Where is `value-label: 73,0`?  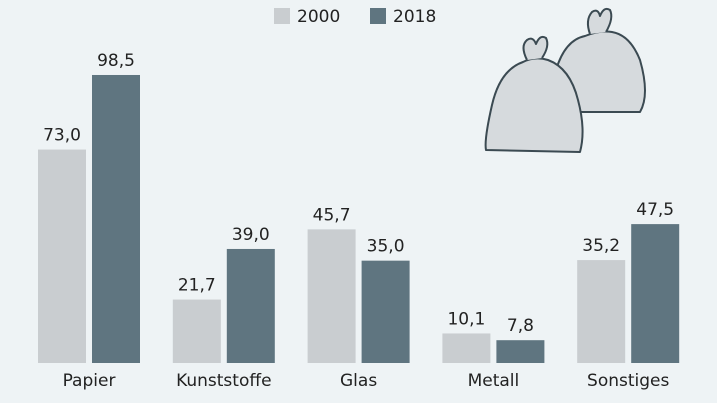
value-label: 73,0 is located at coordinates (62, 136).